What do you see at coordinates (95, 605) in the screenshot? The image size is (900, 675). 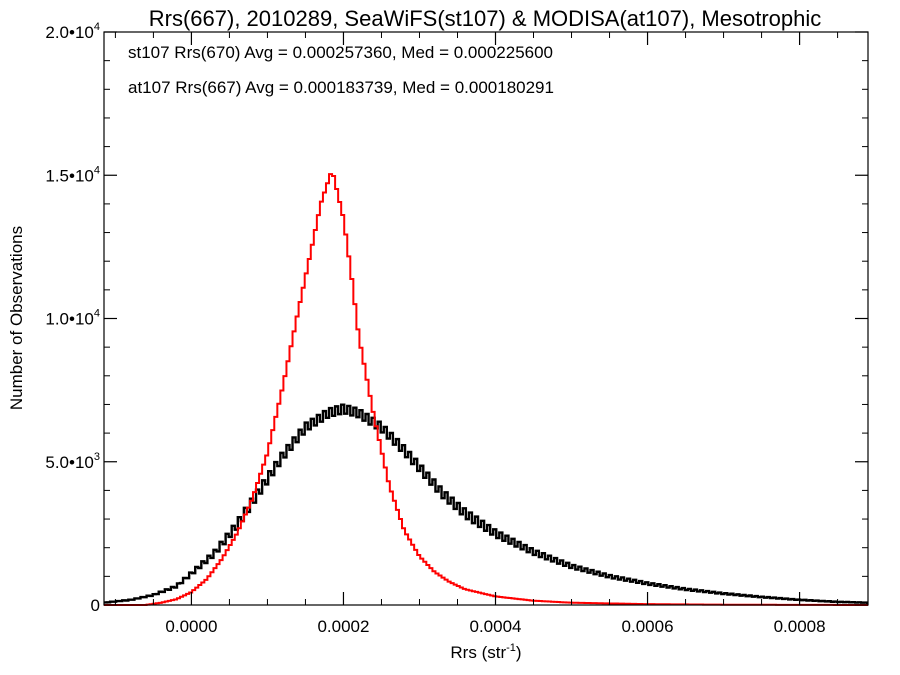 I see `y-tick-label: 0` at bounding box center [95, 605].